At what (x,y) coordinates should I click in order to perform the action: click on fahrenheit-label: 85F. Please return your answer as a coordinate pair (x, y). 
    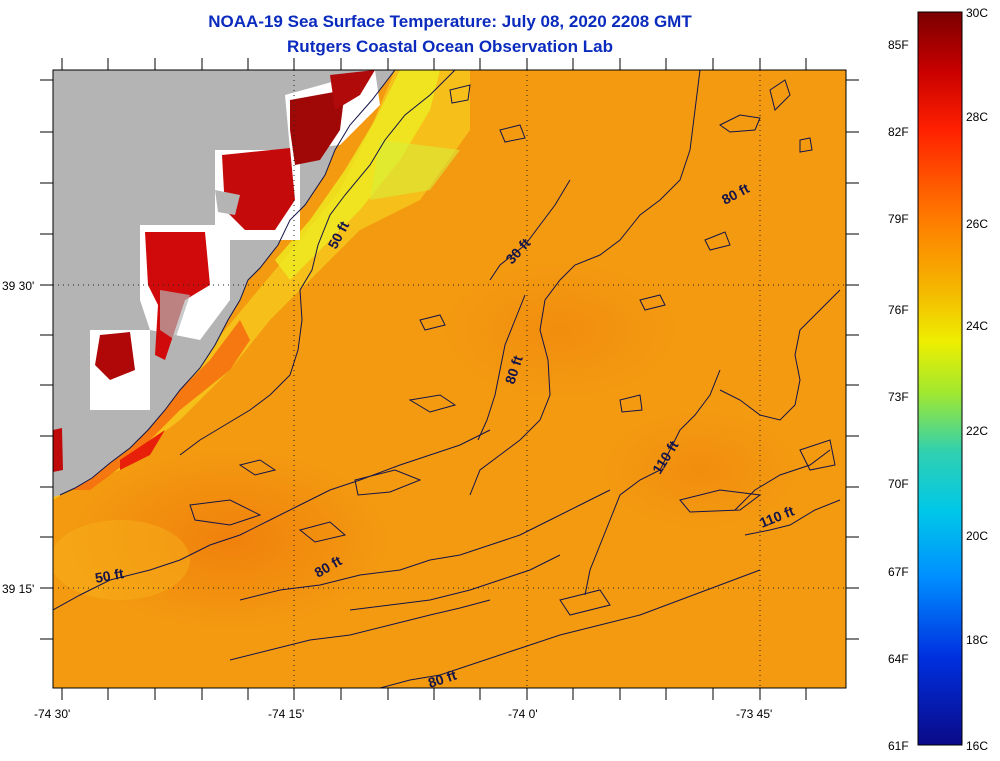
    Looking at the image, I should click on (898, 45).